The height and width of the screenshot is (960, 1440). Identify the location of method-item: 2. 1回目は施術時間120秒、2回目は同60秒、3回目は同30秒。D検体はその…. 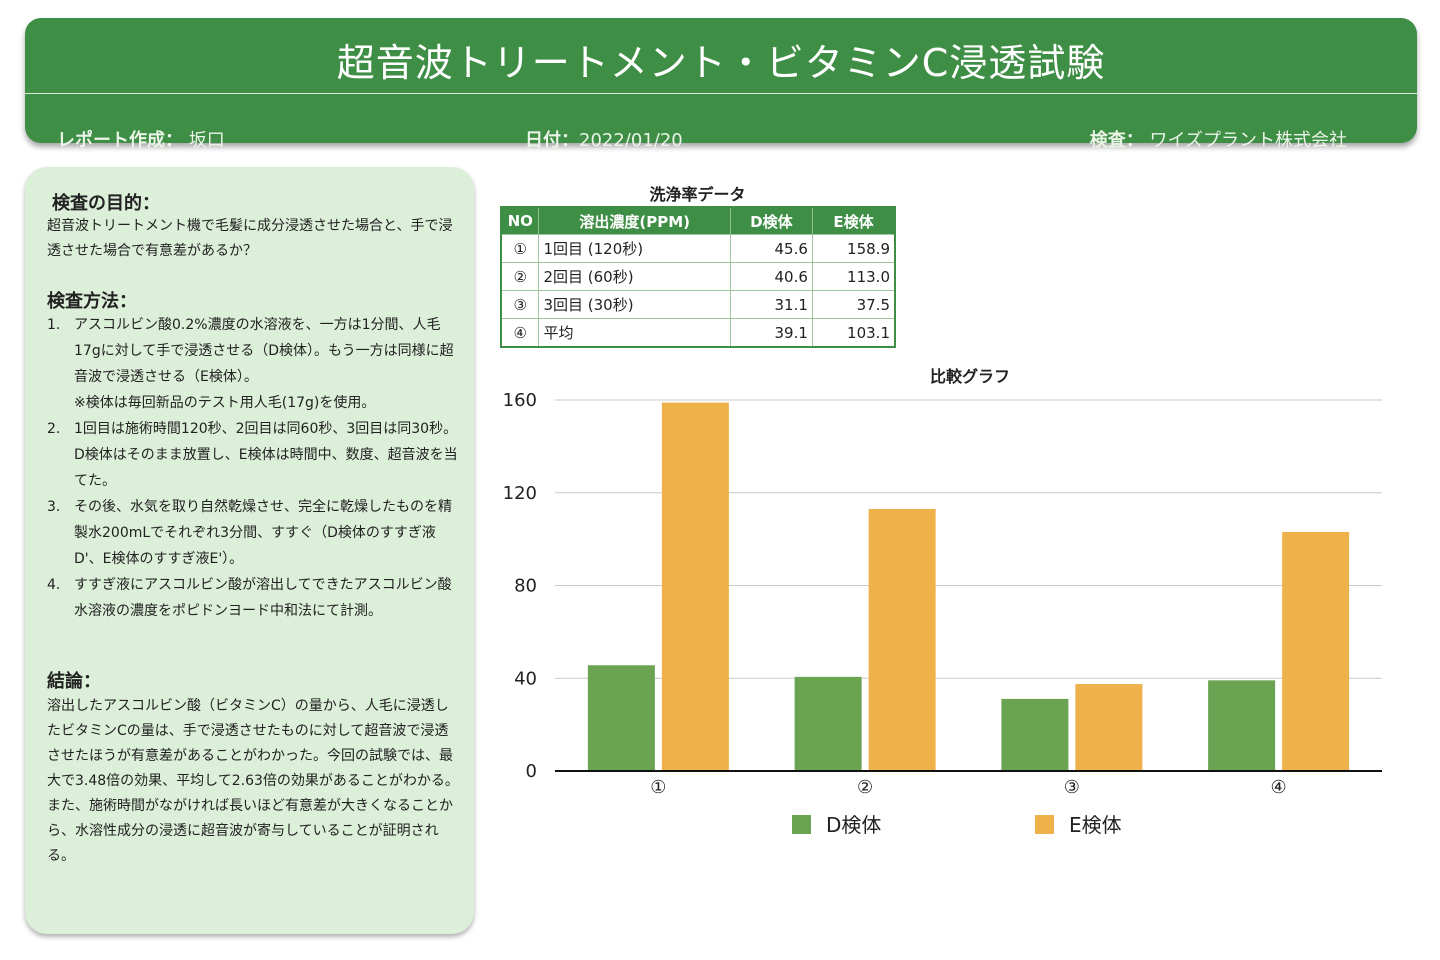
(254, 455).